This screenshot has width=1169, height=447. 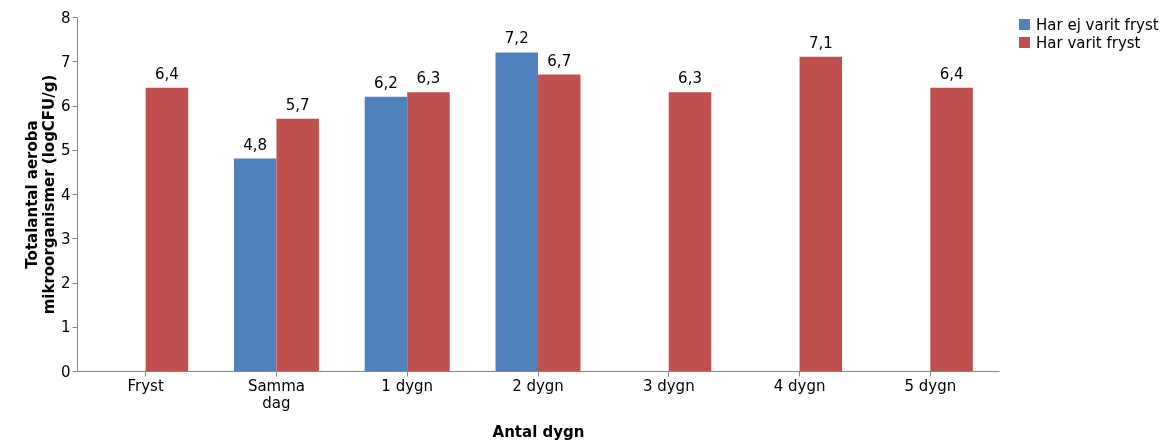 What do you see at coordinates (820, 42) in the screenshot?
I see `data-label: 7,1` at bounding box center [820, 42].